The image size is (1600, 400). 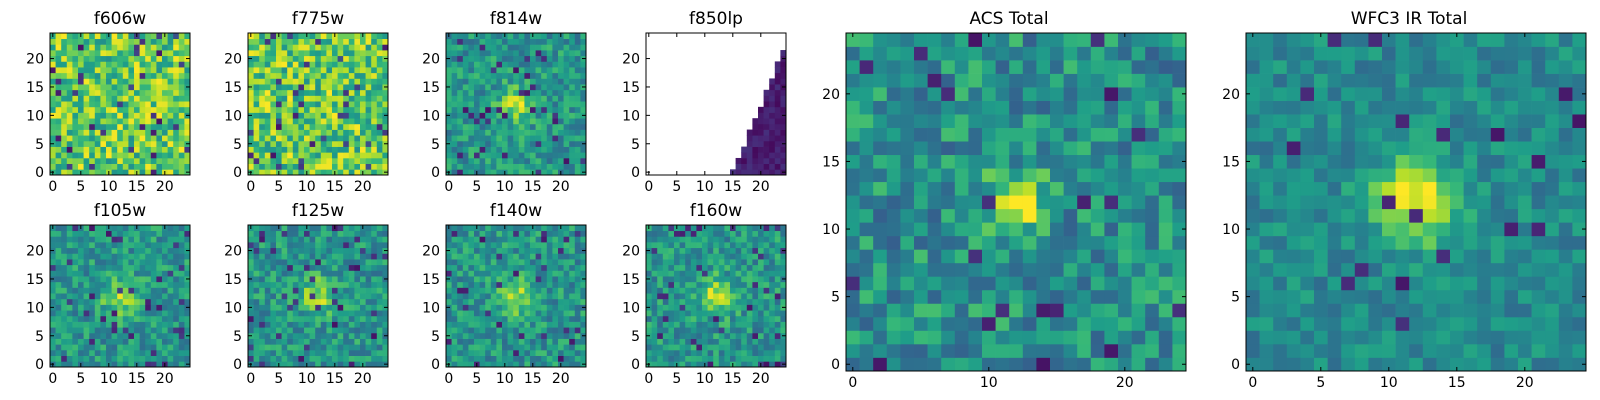 What do you see at coordinates (120, 296) in the screenshot?
I see `axes-frame` at bounding box center [120, 296].